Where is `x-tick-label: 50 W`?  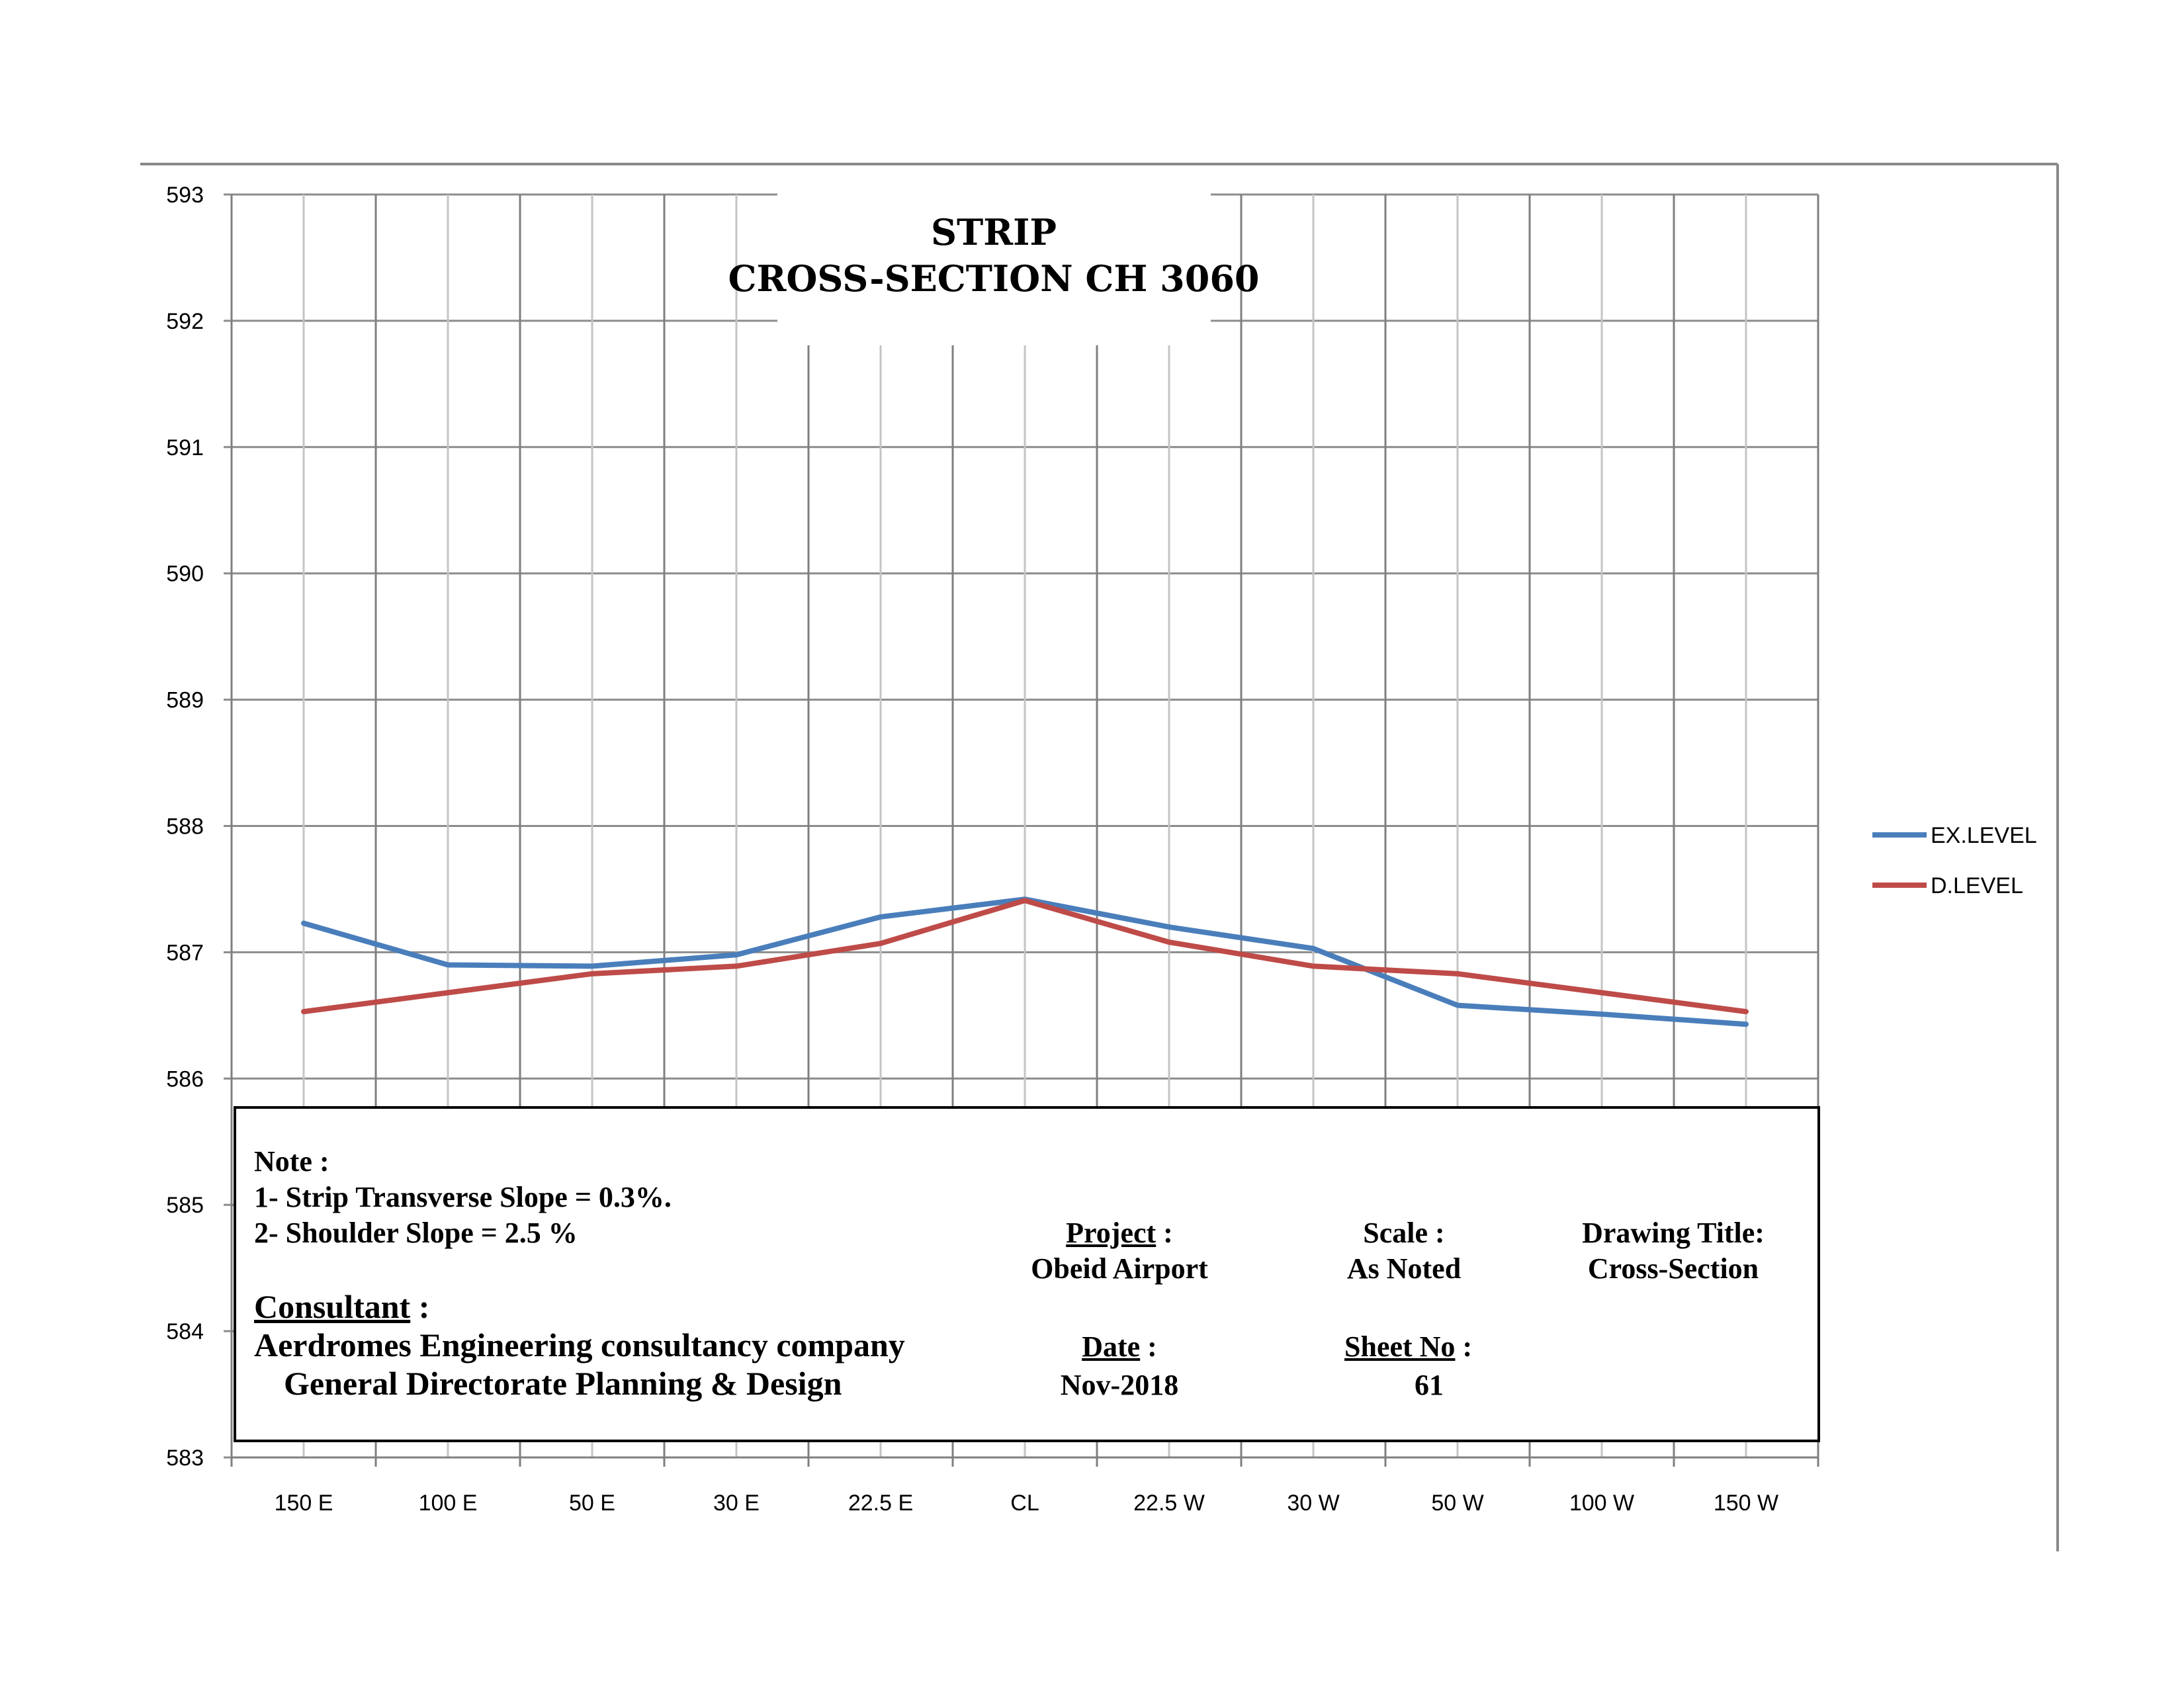 x-tick-label: 50 W is located at coordinates (1457, 1504).